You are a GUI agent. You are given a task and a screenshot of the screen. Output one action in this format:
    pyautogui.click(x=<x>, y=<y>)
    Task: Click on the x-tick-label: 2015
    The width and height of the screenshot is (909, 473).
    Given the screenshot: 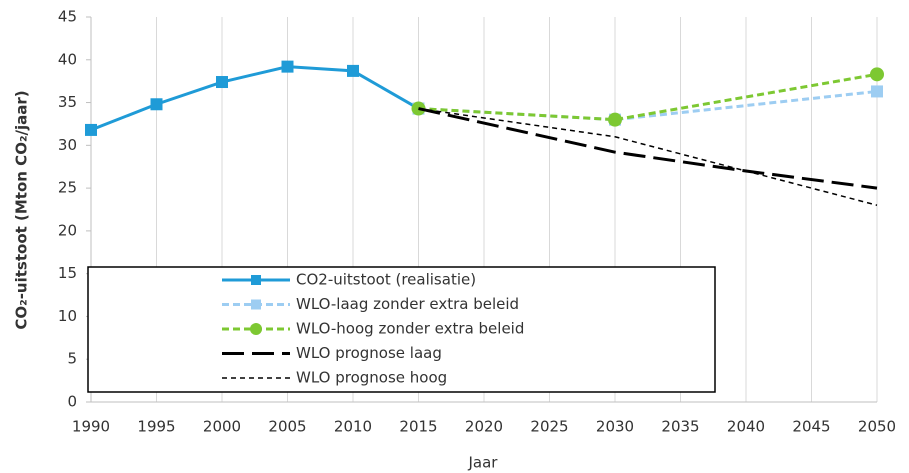 What is the action you would take?
    pyautogui.click(x=418, y=427)
    